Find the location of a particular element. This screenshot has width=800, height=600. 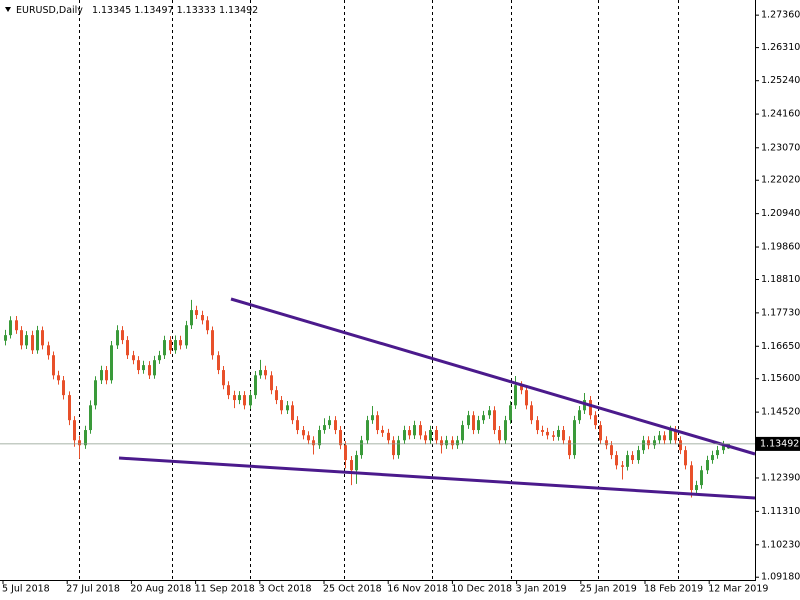

y-tick-label: 1.26310 is located at coordinates (780, 47).